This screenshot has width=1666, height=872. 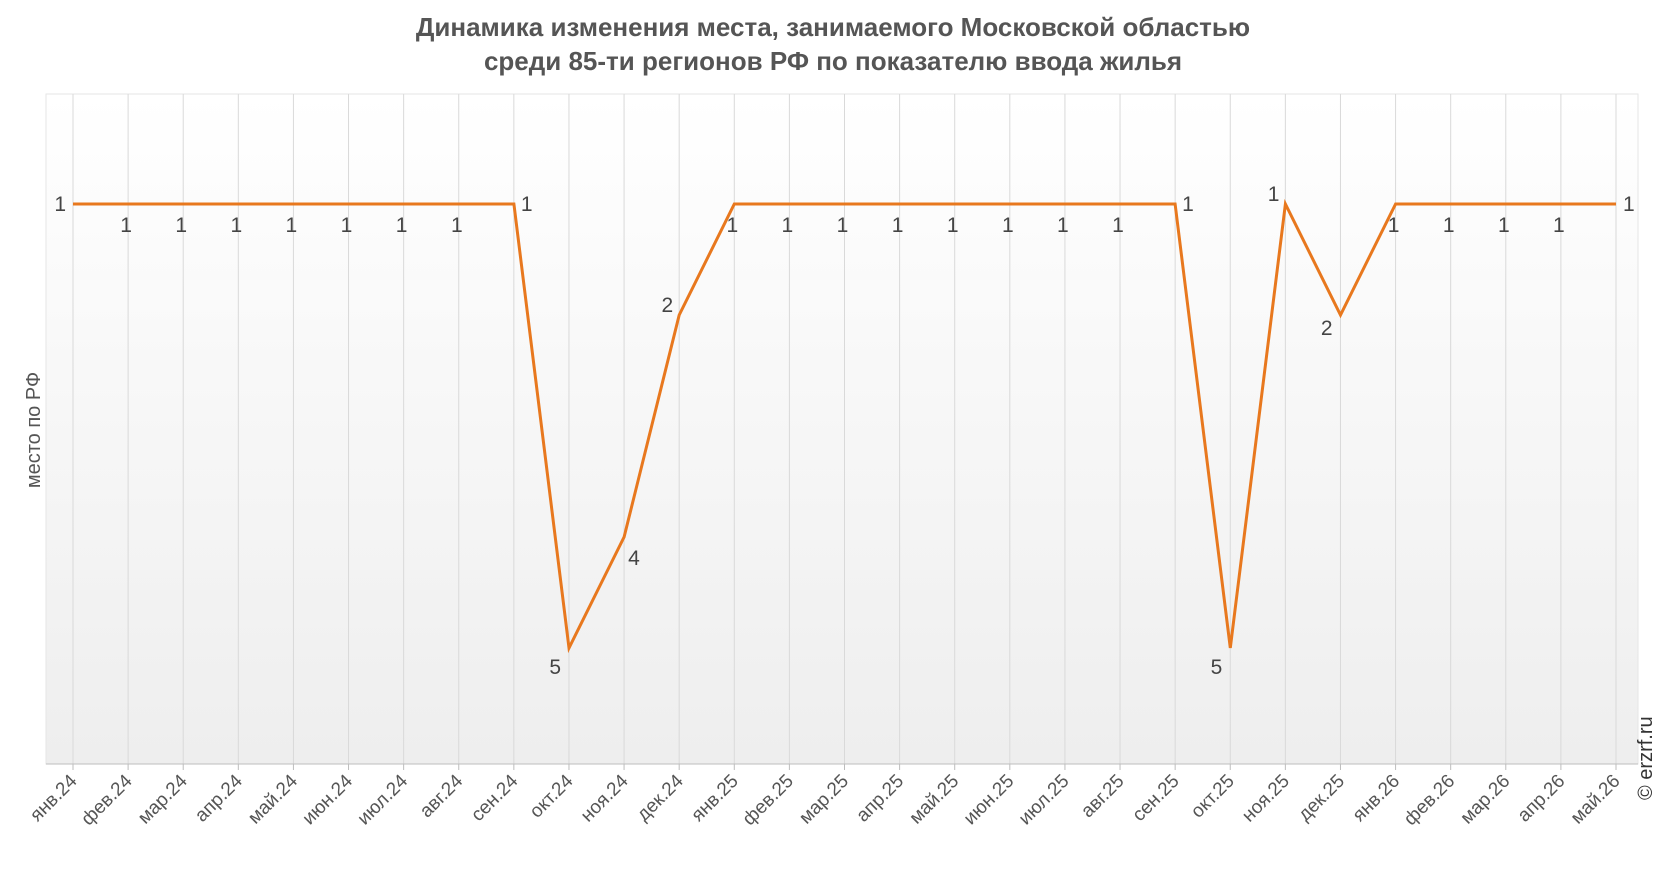 What do you see at coordinates (552, 796) in the screenshot?
I see `x-tick-label: окт.24` at bounding box center [552, 796].